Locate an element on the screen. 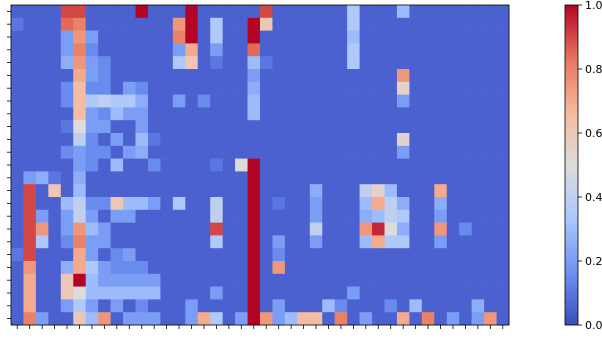 The height and width of the screenshot is (349, 602). colorbar-tick-label: 0.4 is located at coordinates (593, 197).